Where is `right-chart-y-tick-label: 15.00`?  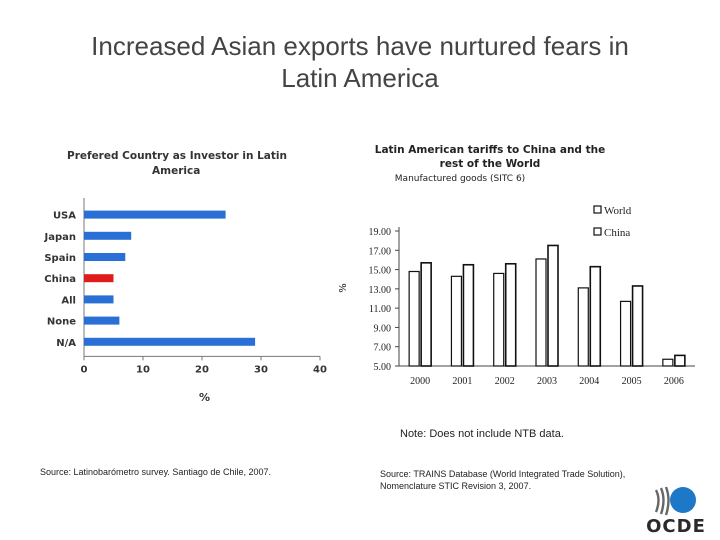
right-chart-y-tick-label: 15.00 is located at coordinates (380, 271).